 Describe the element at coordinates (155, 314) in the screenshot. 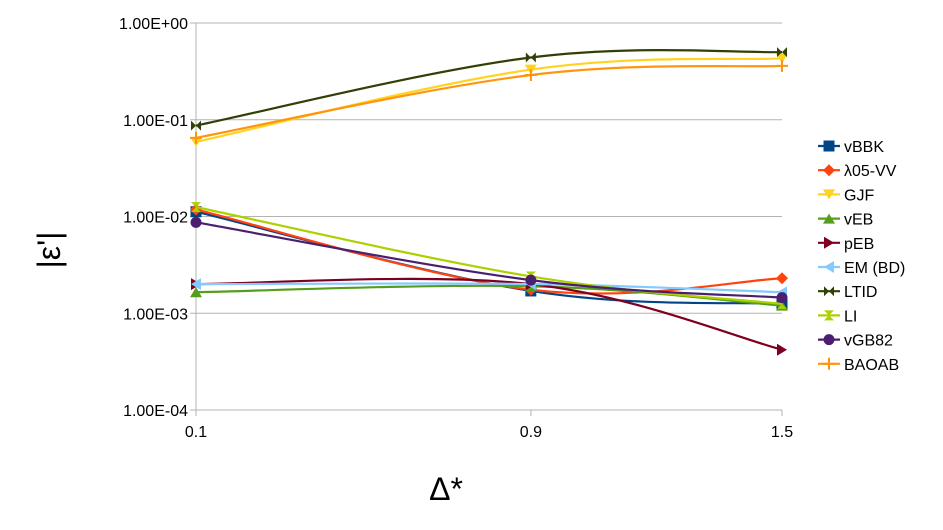

I see `y-tick-label: 1.00E-03` at that location.